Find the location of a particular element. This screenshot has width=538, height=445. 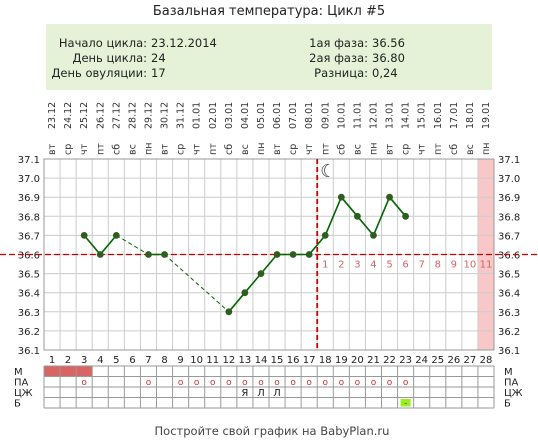

day-number: 4 is located at coordinates (100, 360).